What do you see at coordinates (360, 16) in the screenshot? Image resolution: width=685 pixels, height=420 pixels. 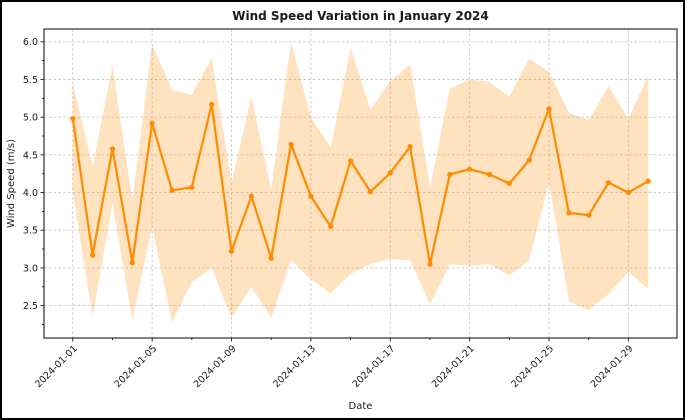 I see `chart-title: Wind Speed Variation in January 2024` at bounding box center [360, 16].